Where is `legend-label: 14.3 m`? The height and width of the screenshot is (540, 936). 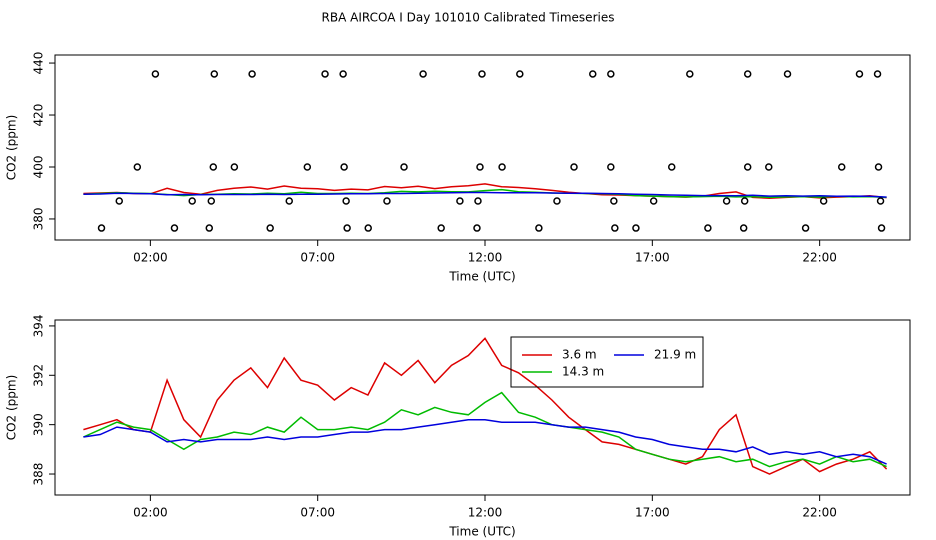 legend-label: 14.3 m is located at coordinates (583, 372).